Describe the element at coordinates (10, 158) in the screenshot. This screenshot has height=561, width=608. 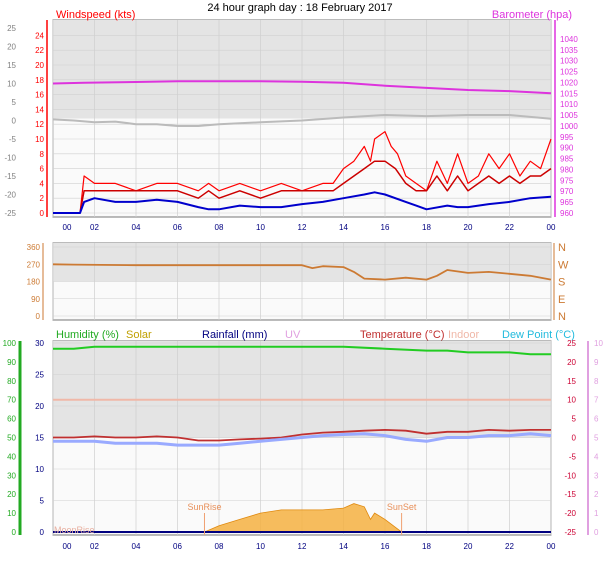
I see `outer-temp-axis-tick: -10` at that location.